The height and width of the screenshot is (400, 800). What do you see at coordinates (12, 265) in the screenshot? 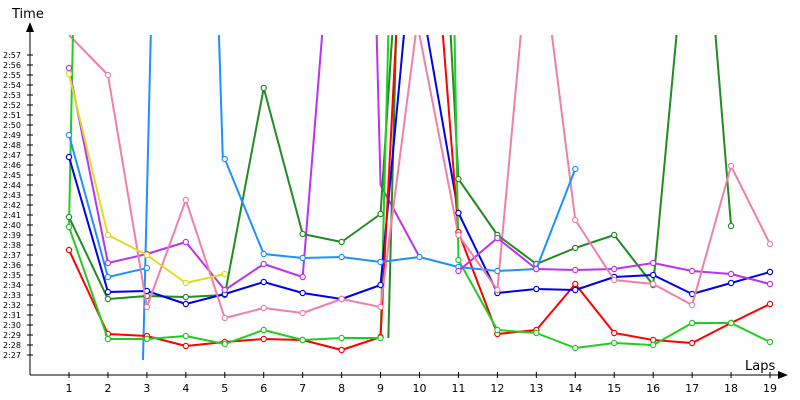
I see `y-tick-label: 2:36` at bounding box center [12, 265].